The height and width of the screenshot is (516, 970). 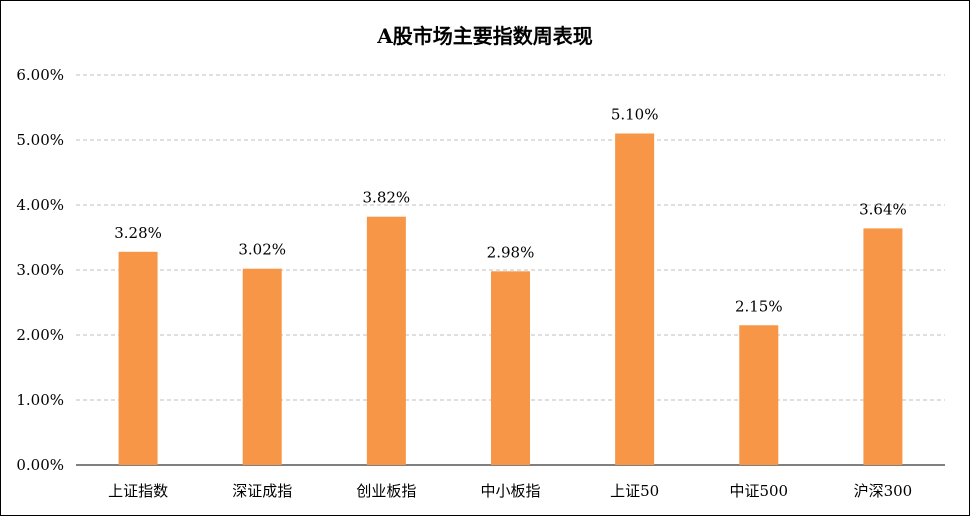 I want to click on y-tick-label: 4.00%, so click(x=40, y=205).